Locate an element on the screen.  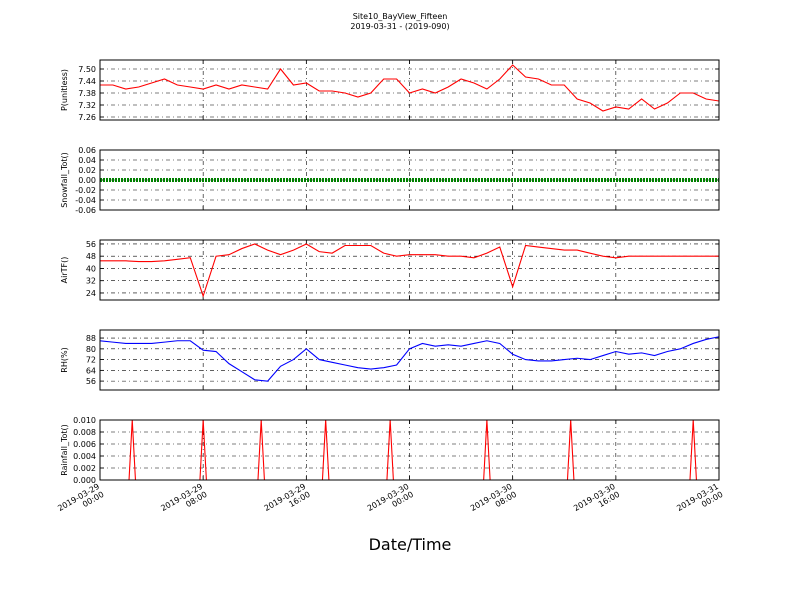
x-tick-label: 2019-03-3100:00 is located at coordinates (699, 501).